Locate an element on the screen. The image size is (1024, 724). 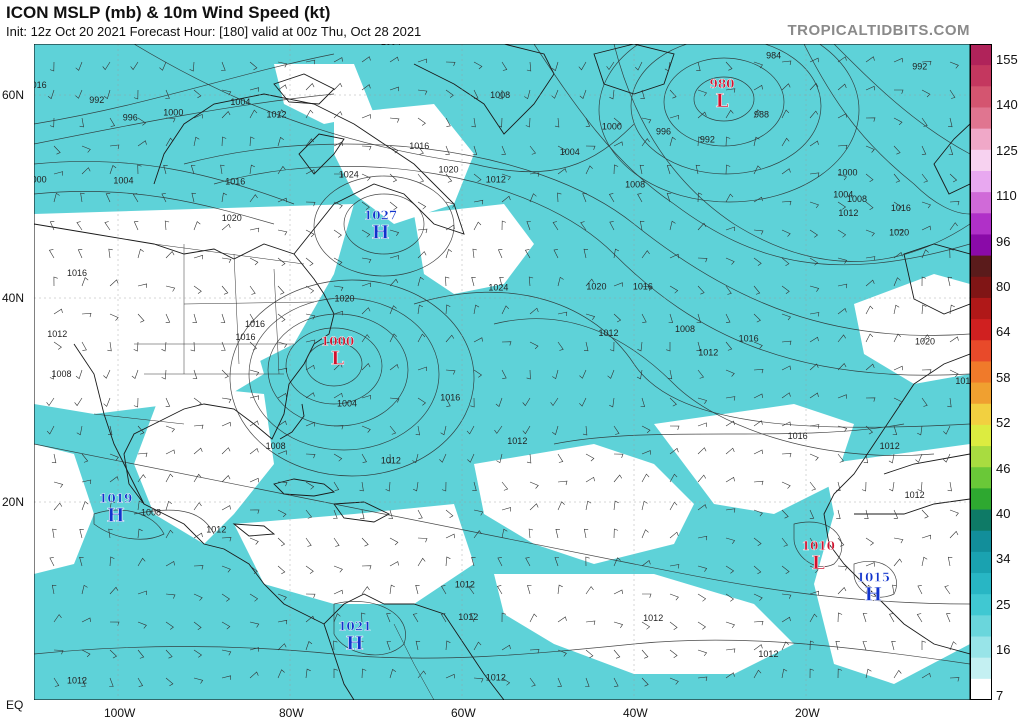
colorbar-tick-label: 46 is located at coordinates (1003, 468).